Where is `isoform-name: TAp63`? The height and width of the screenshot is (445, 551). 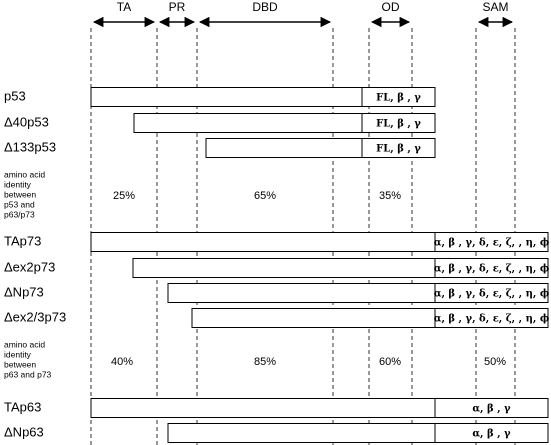 isoform-name: TAp63 is located at coordinates (22, 406).